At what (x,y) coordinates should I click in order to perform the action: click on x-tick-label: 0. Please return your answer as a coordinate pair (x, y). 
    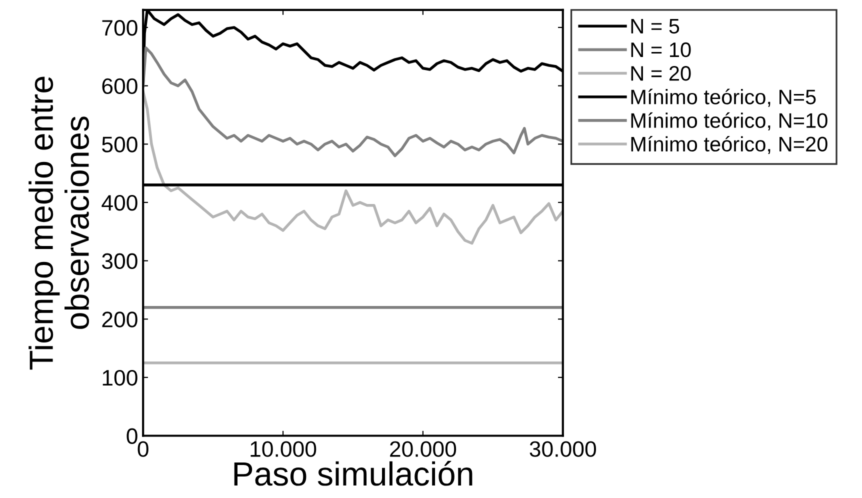
    Looking at the image, I should click on (143, 449).